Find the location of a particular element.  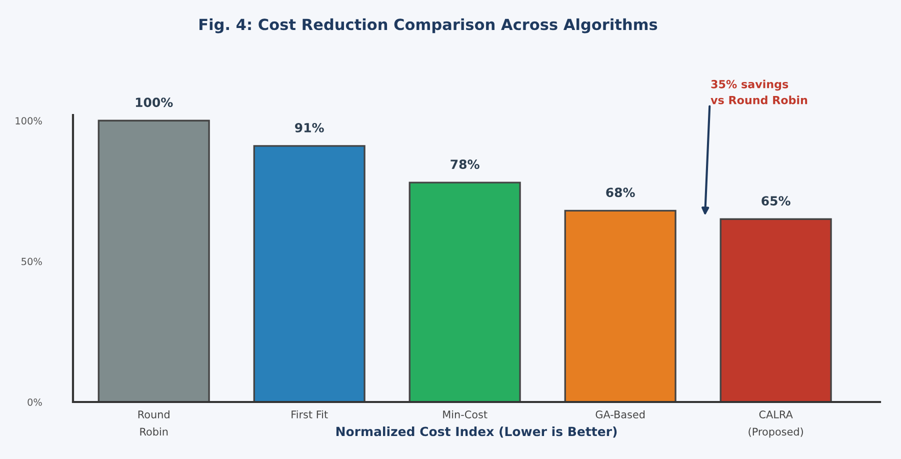

x-tick-label: Round Robin is located at coordinates (154, 423).